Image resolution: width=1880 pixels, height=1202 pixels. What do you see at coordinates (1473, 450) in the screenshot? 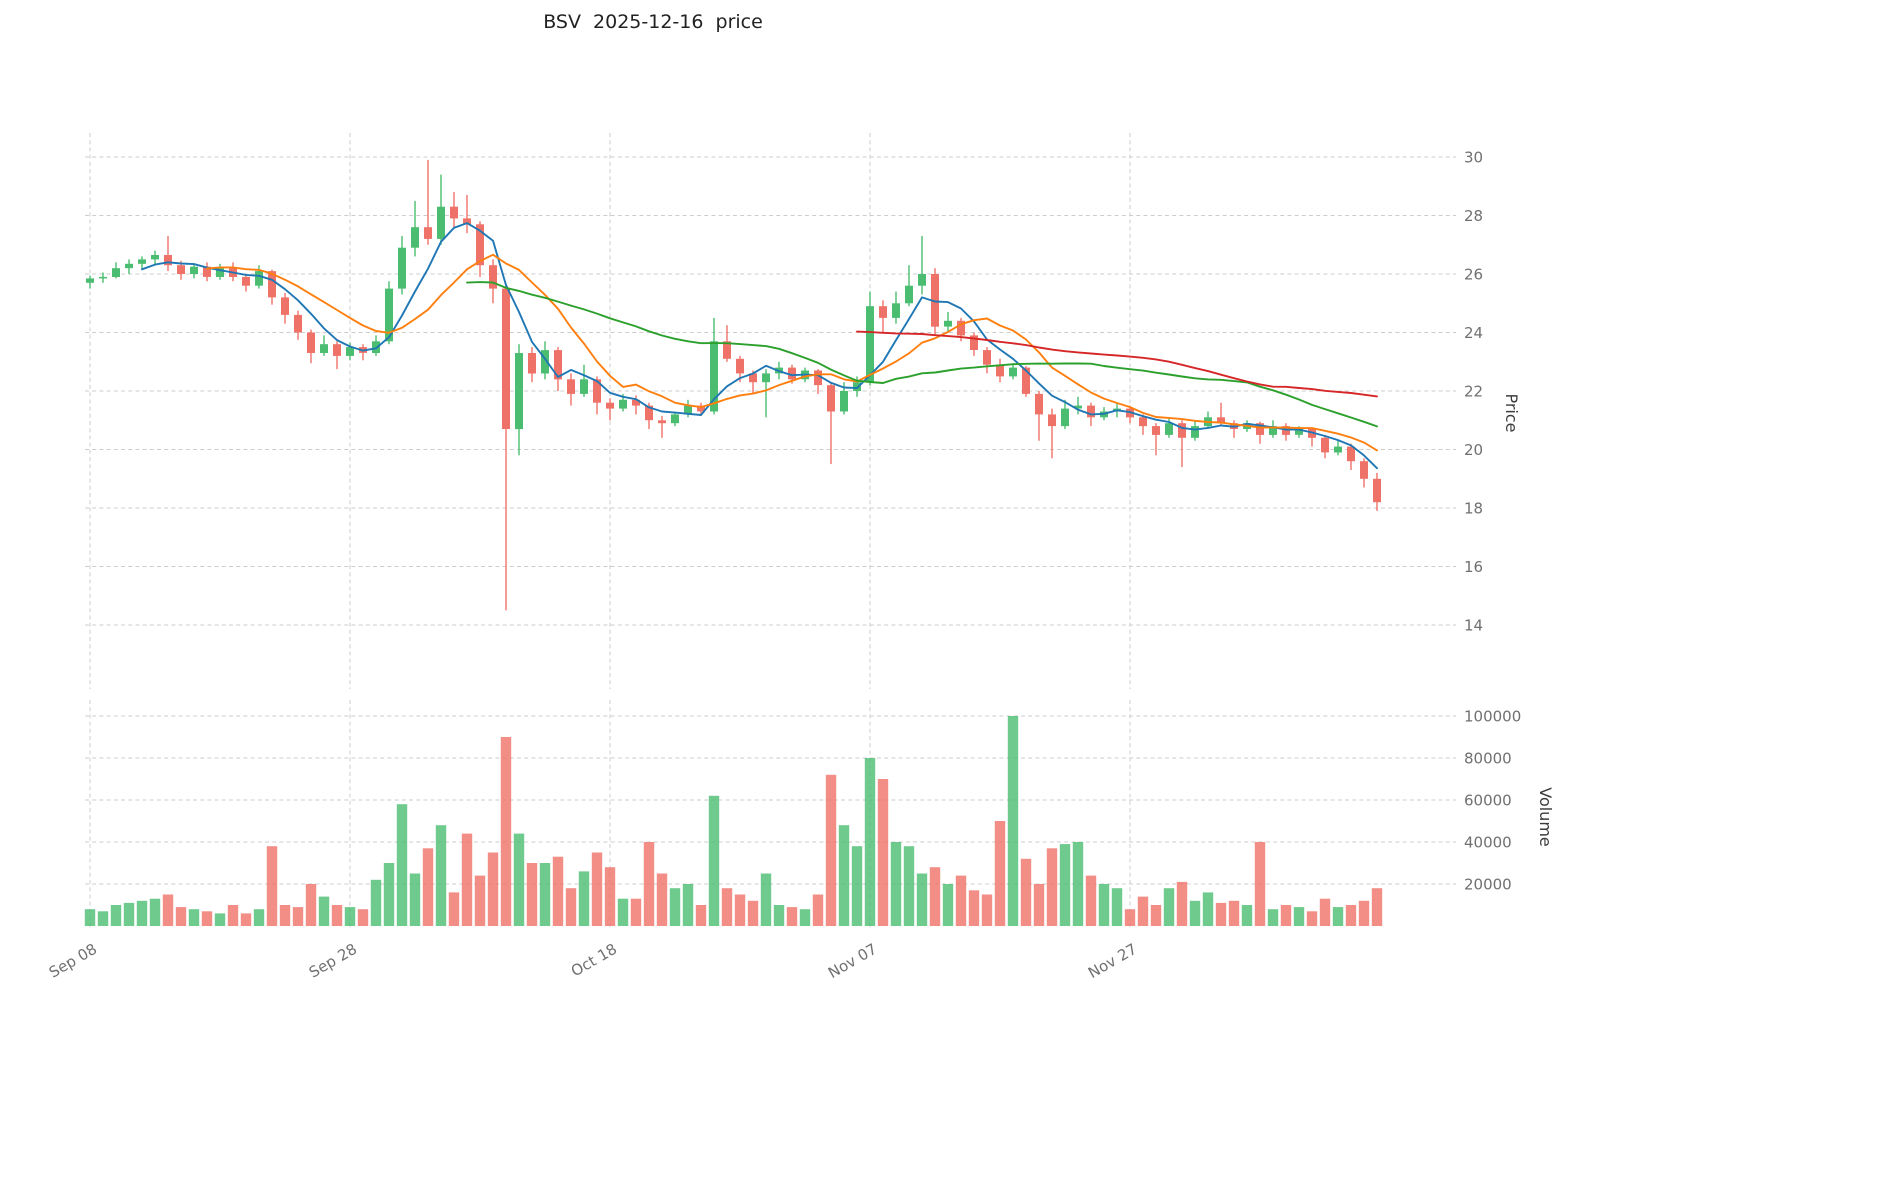
I see `price-tick-label: 20` at bounding box center [1473, 450].